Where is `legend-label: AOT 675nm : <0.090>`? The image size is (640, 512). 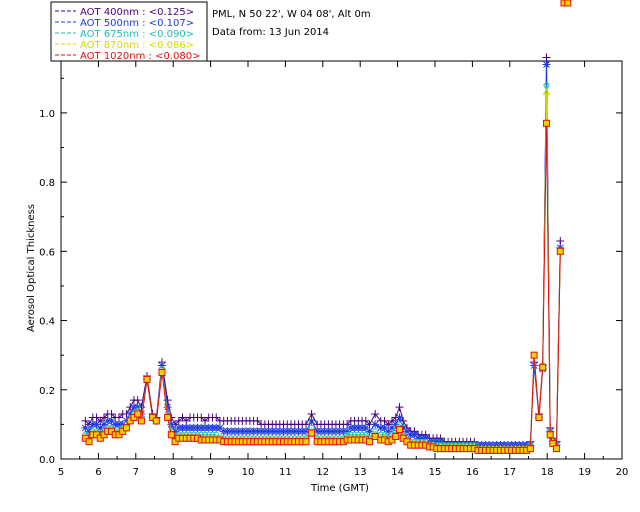
legend-label: AOT 675nm : <0.090> is located at coordinates (137, 34).